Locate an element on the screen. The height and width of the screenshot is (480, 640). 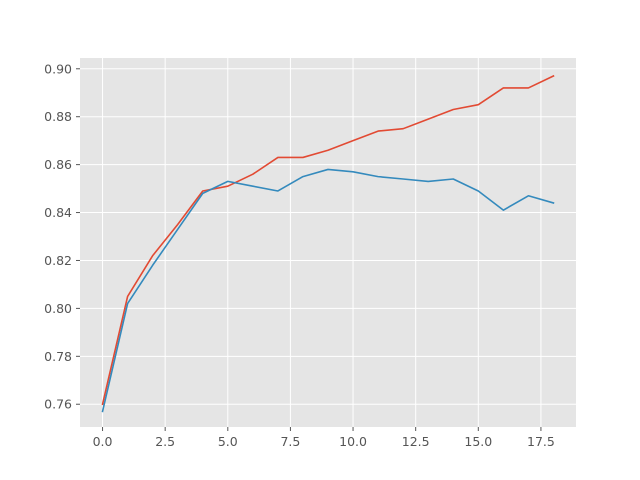
y-tick-label: 0.90 is located at coordinates (58, 68).